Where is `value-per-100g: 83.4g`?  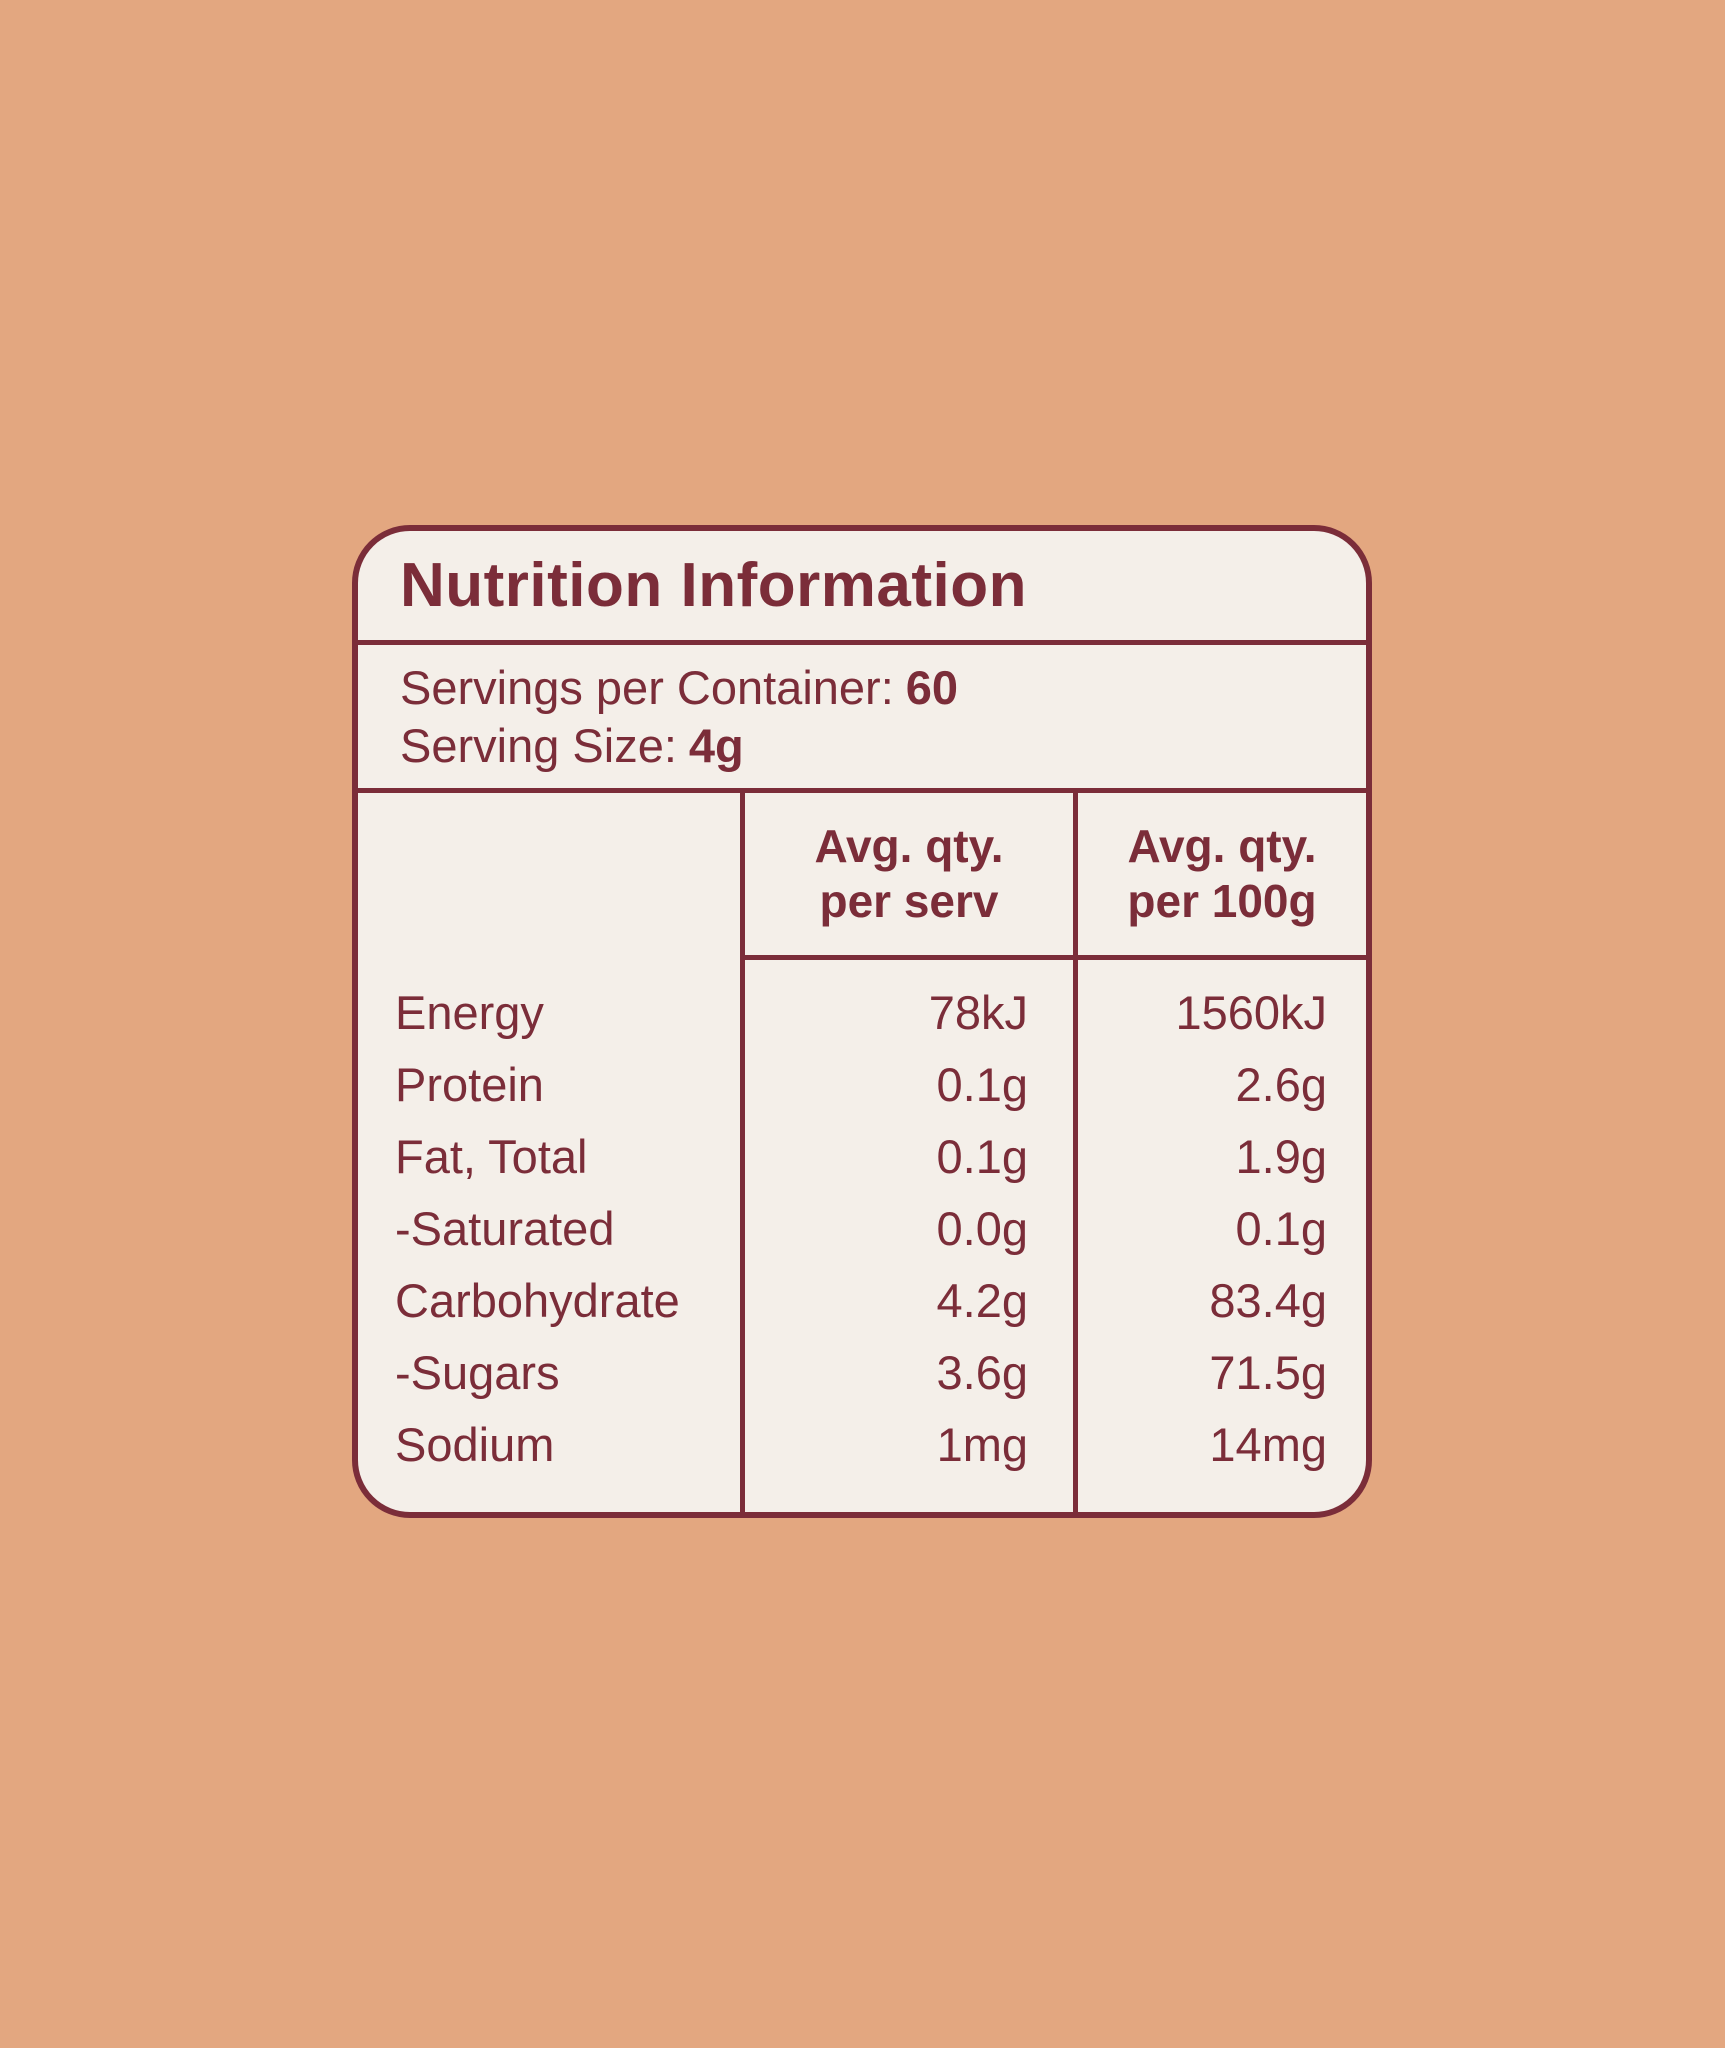
value-per-100g: 83.4g is located at coordinates (1268, 1300).